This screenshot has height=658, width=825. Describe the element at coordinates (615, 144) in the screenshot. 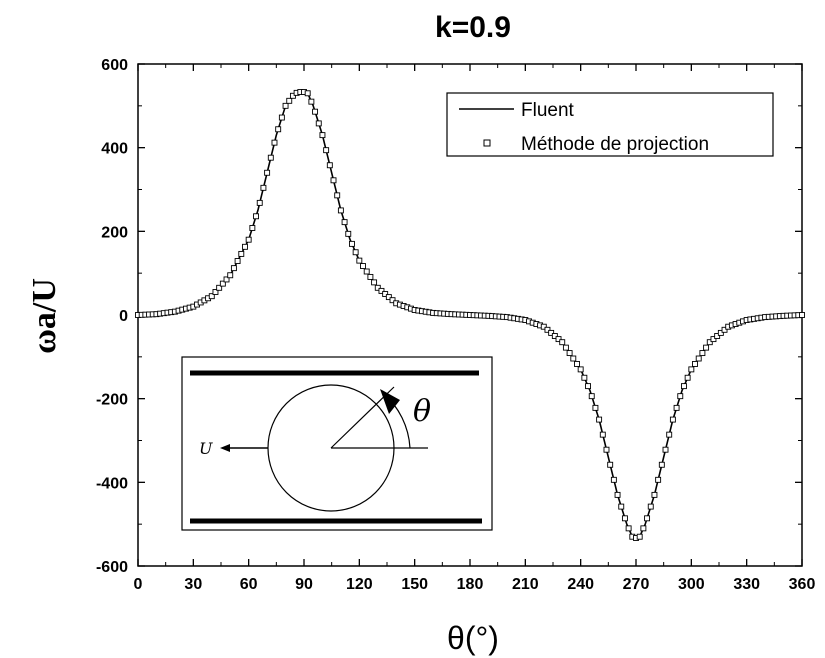

I see `legend-label-projection: Méthode de projection` at that location.